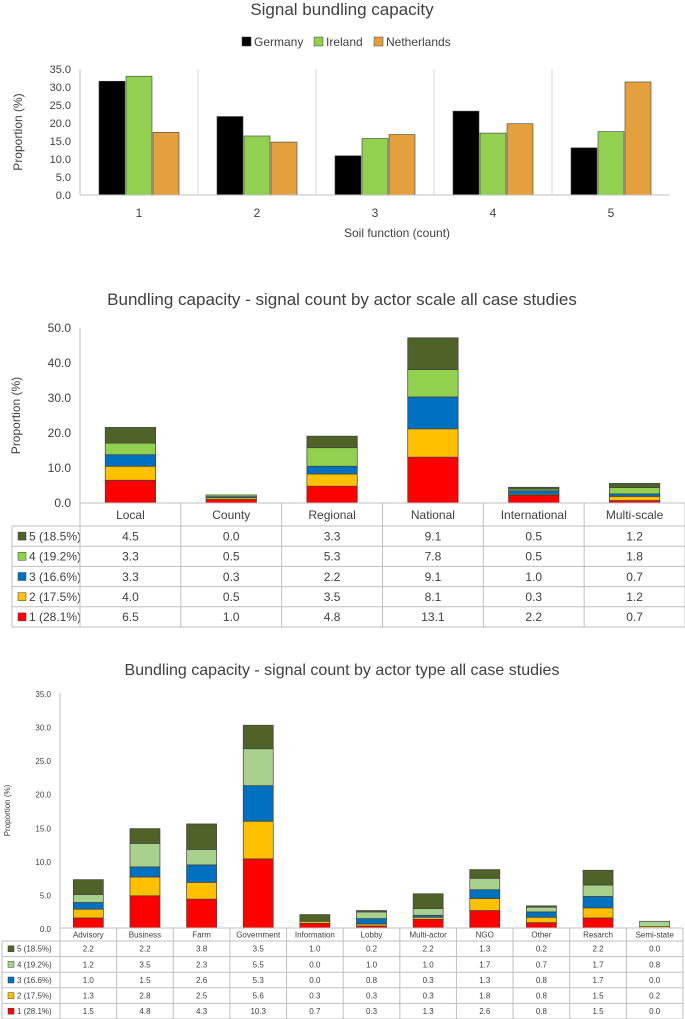 Image resolution: width=685 pixels, height=1019 pixels. Describe the element at coordinates (145, 995) in the screenshot. I see `table-cell: 2.8` at that location.